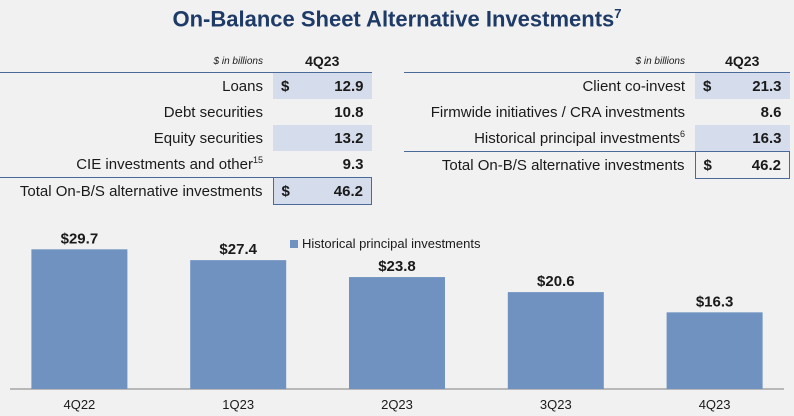  What do you see at coordinates (294, 244) in the screenshot?
I see `legend-swatch` at bounding box center [294, 244].